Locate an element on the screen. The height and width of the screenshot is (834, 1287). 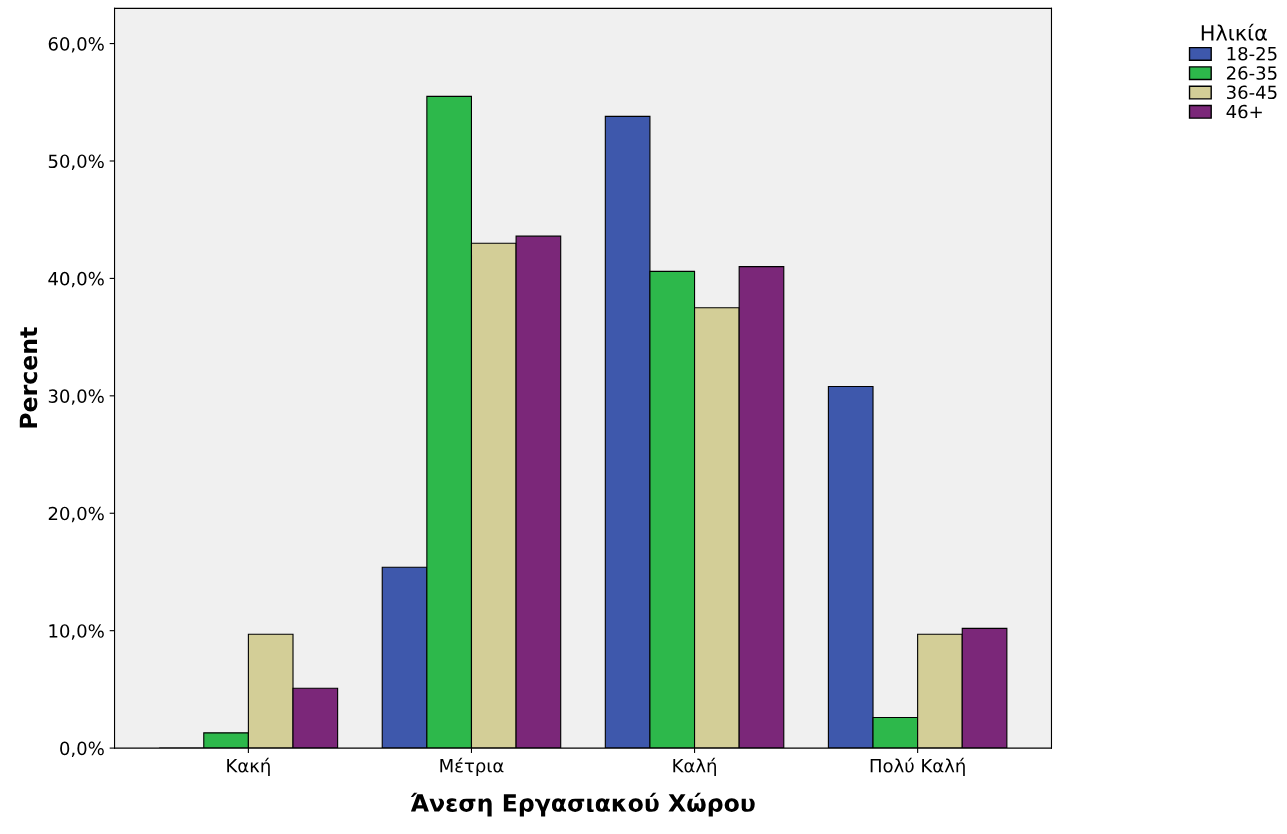
x-tick-label: Κακή is located at coordinates (248, 767).